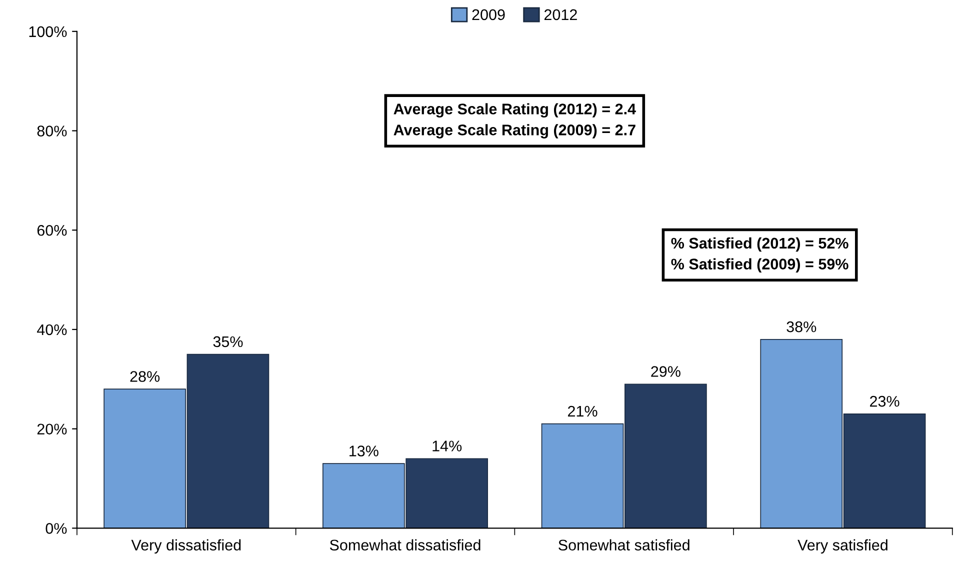  Describe the element at coordinates (759, 255) in the screenshot. I see `annotation: % Satisfied (2012) = 52% % Satisfied (2009) = 59%` at that location.